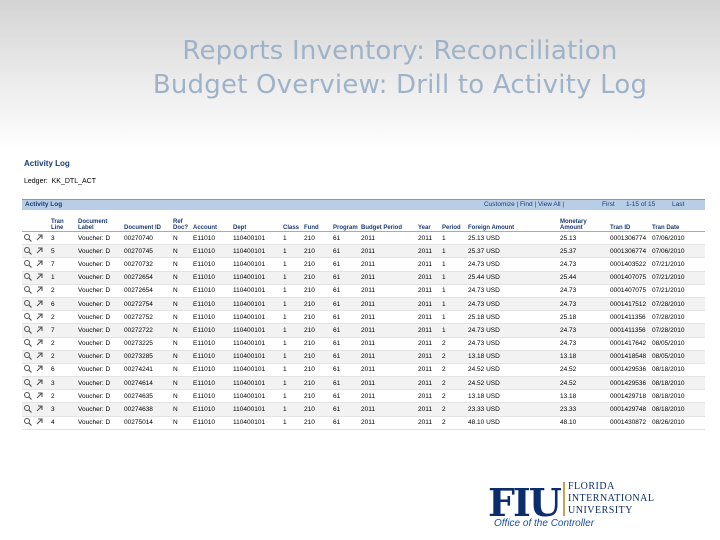  I want to click on cell: 13.18 USD, so click(513, 357).